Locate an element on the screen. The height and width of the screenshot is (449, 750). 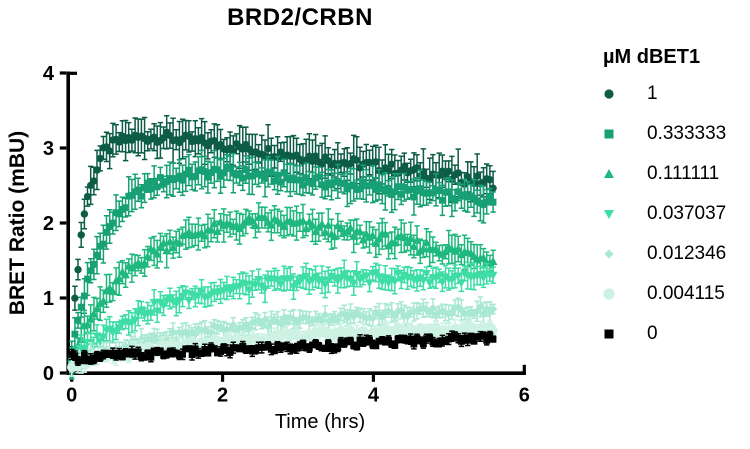
markers-0.012346 is located at coordinates (282, 335).